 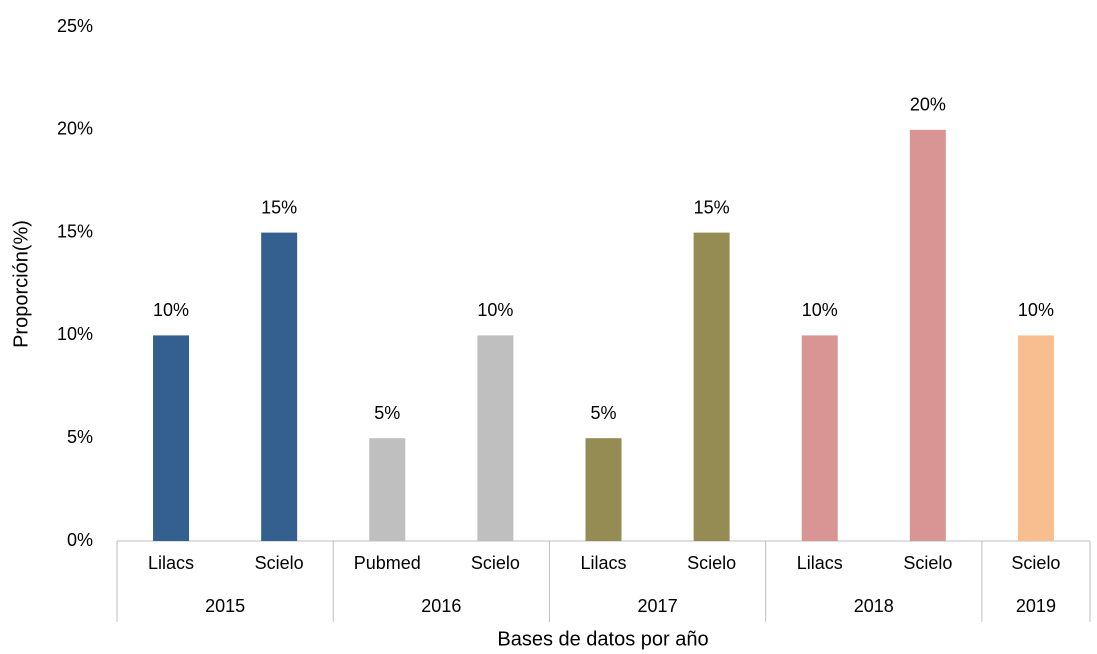 I want to click on y-tick-label: 25%, so click(x=75, y=26).